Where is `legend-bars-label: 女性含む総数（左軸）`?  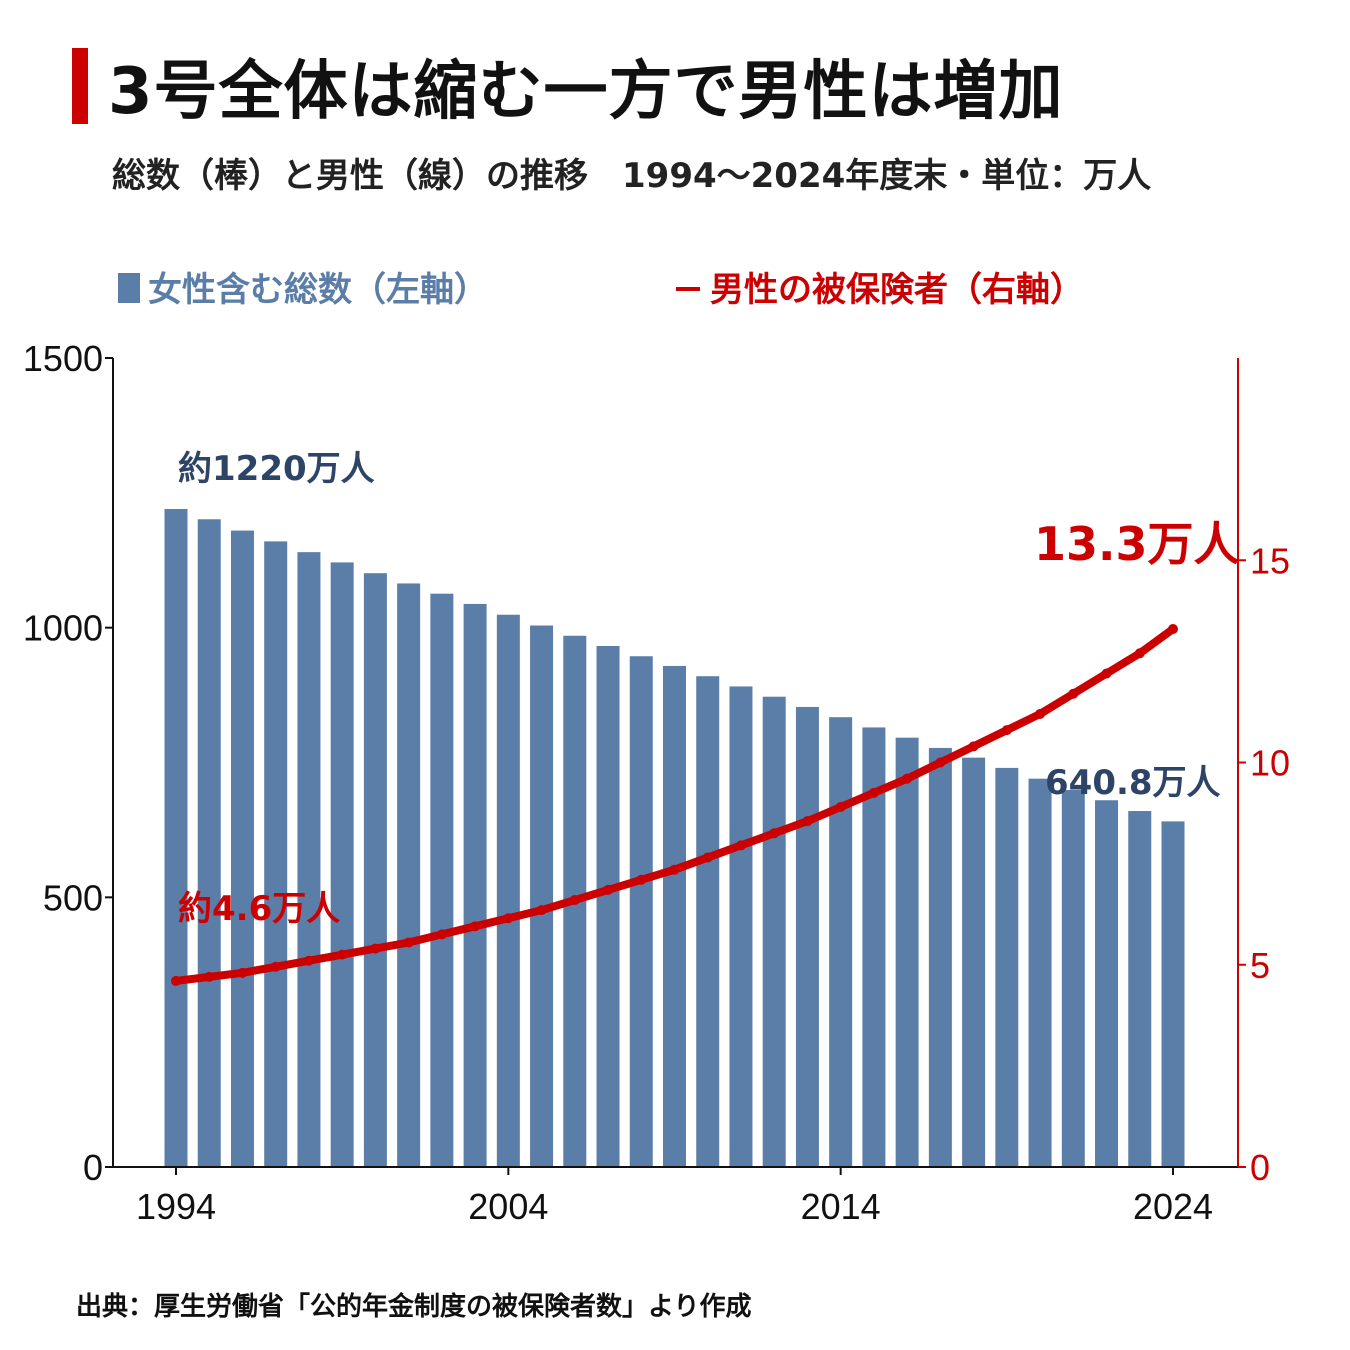 legend-bars-label: 女性含む総数（左軸） is located at coordinates (318, 290).